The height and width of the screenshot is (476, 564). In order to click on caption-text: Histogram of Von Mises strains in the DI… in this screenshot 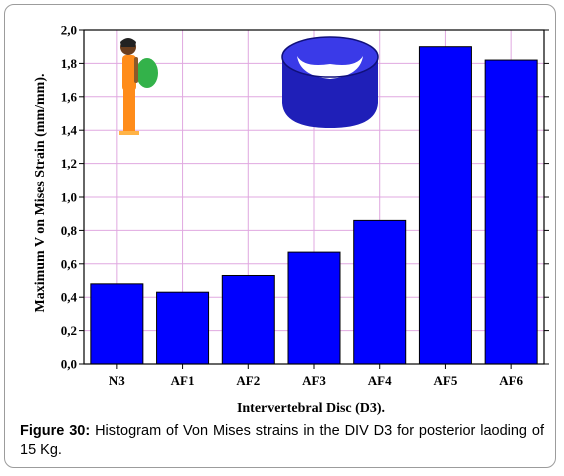, I will do `click(282, 440)`.